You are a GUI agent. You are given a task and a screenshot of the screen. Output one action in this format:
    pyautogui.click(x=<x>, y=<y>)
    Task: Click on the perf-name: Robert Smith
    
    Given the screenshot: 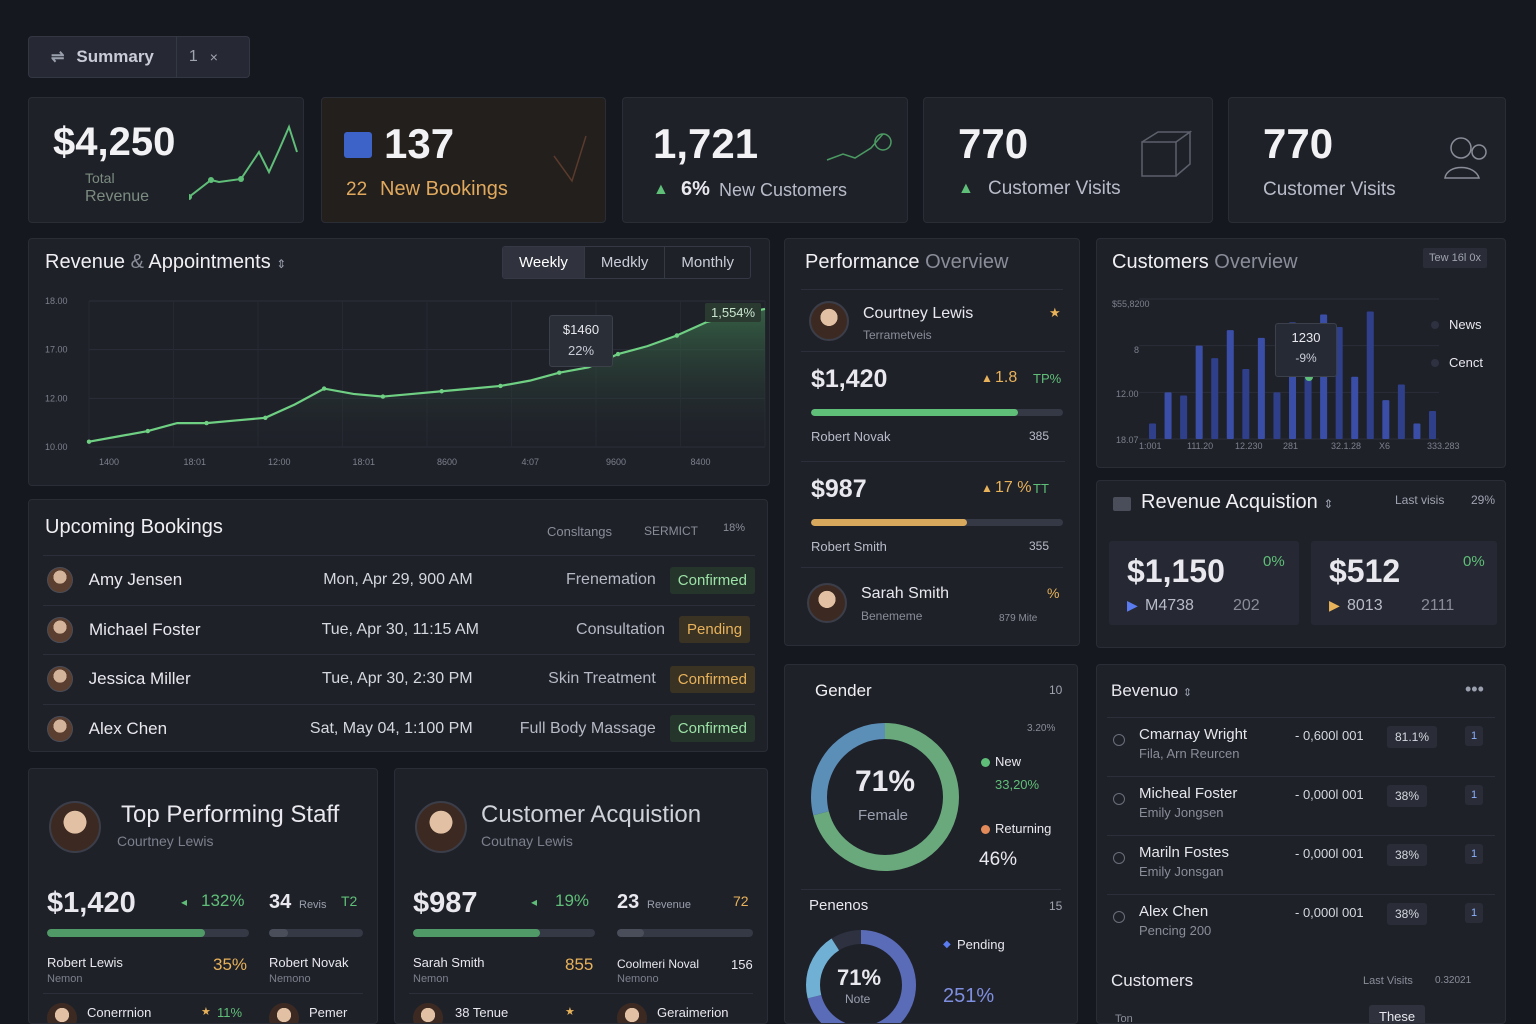 What is the action you would take?
    pyautogui.click(x=849, y=546)
    